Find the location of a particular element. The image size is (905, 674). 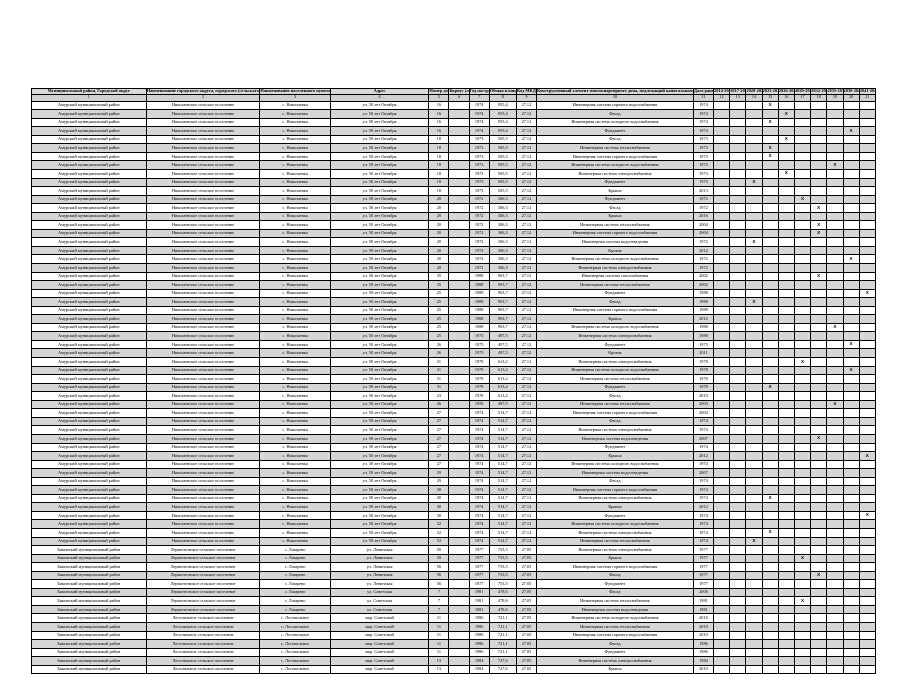

cell-house: 50 is located at coordinates (439, 550).